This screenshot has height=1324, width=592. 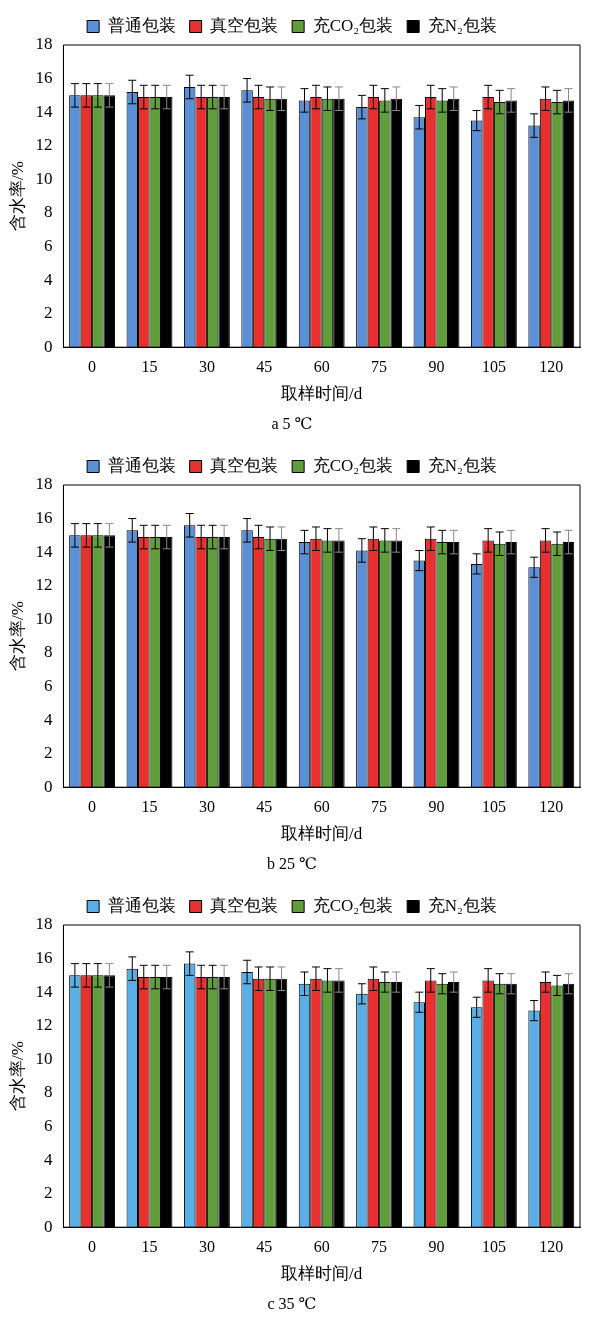 I want to click on text: b 25 ℃, so click(x=292, y=863).